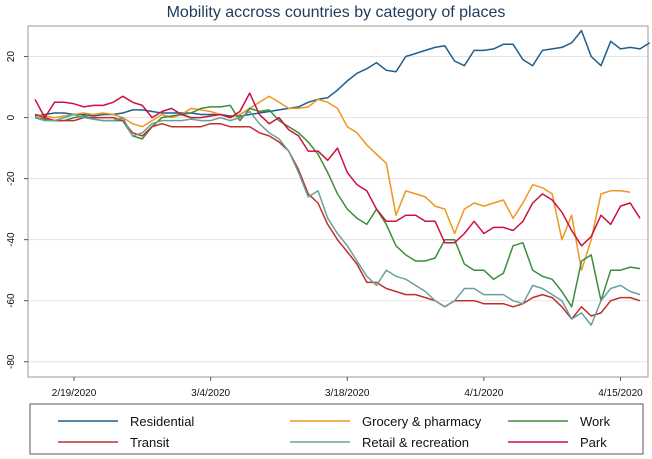 This screenshot has height=459, width=652. I want to click on y-tick-label: -80, so click(11, 361).